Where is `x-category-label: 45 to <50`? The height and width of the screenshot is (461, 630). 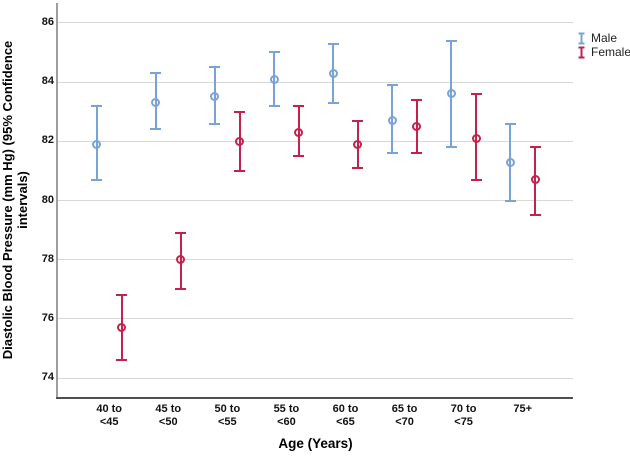 x-category-label: 45 to <50 is located at coordinates (168, 415).